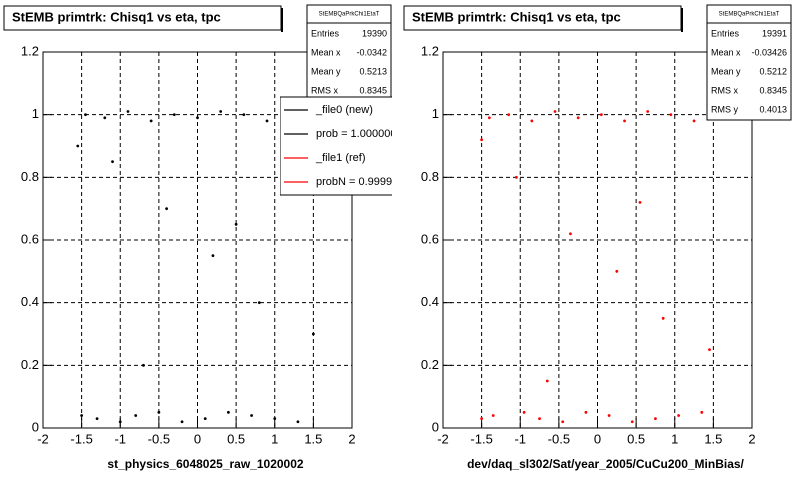 The image size is (800, 480). Describe the element at coordinates (357, 182) in the screenshot. I see `legend-label: probN = 0.99999` at that location.